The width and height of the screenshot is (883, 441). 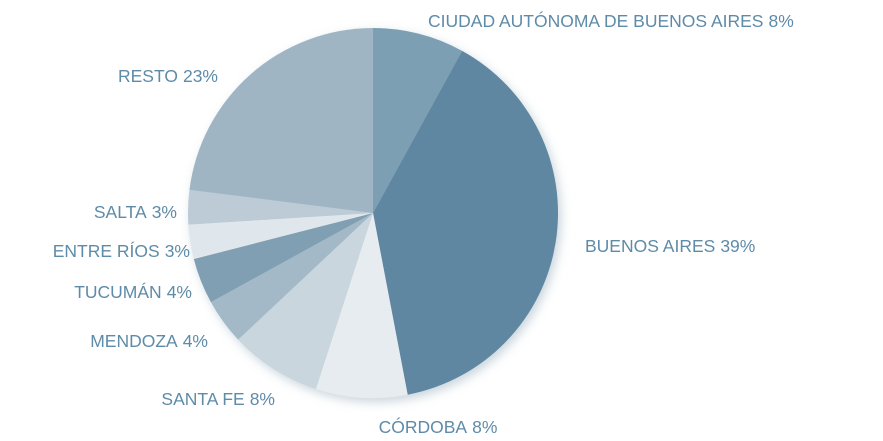 I want to click on slice-label: ENTRE RÍOS 3%, so click(x=121, y=251).